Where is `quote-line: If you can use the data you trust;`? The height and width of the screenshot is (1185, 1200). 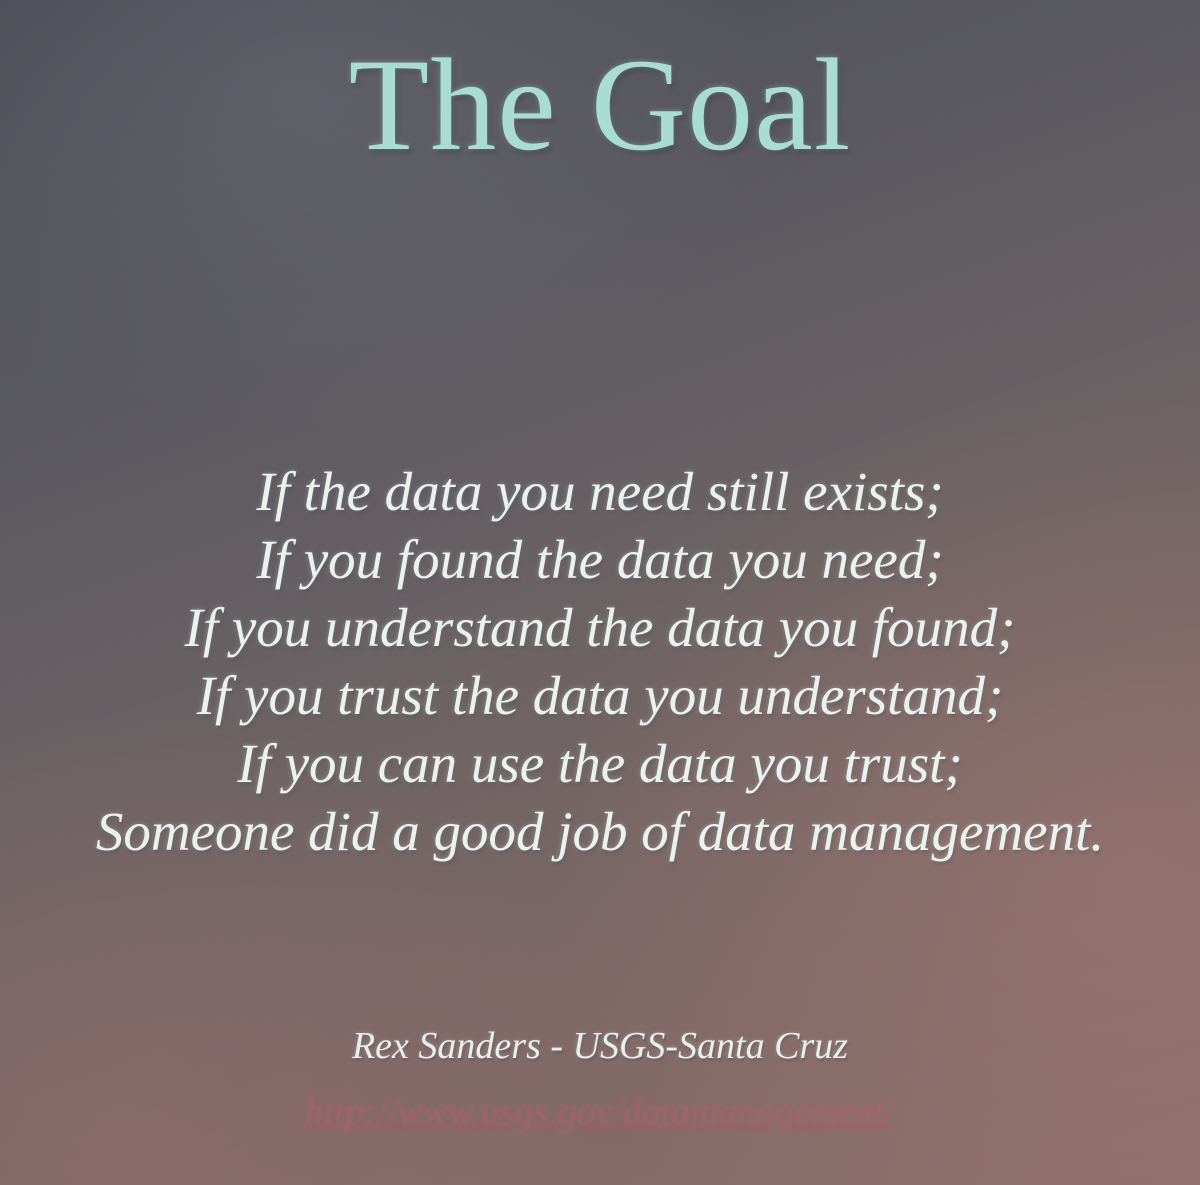 quote-line: If you can use the data you trust; is located at coordinates (600, 763).